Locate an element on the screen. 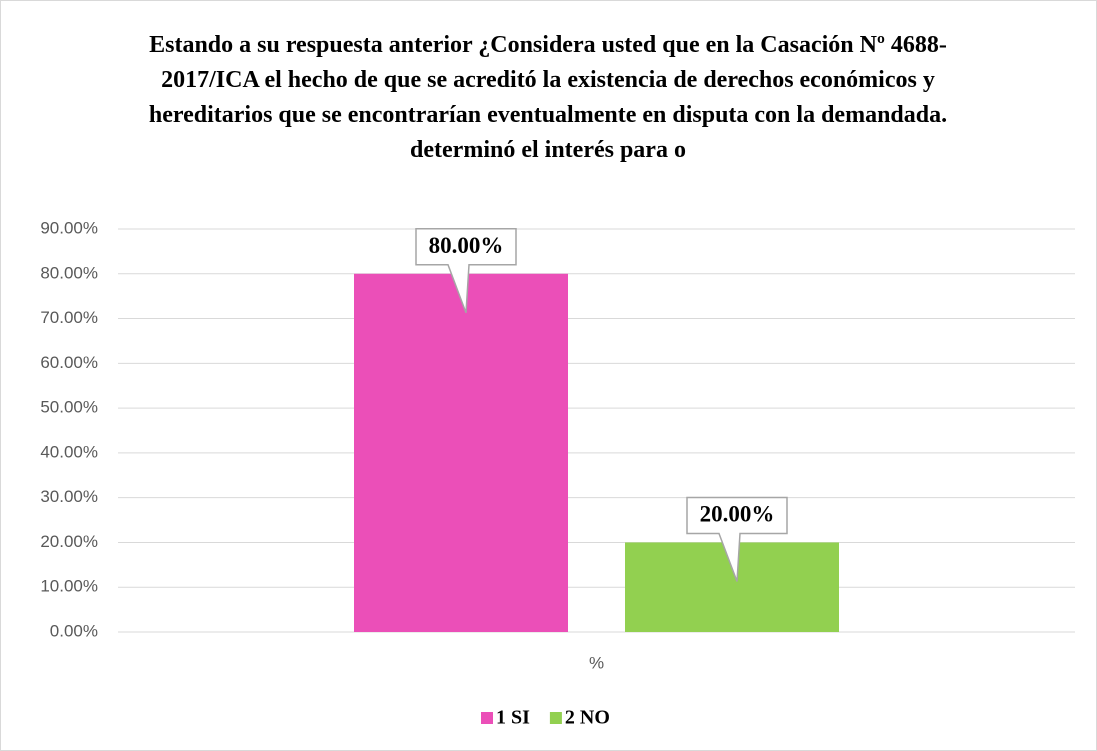 This screenshot has width=1097, height=751. y-tick-label: 20.00% is located at coordinates (69, 541).